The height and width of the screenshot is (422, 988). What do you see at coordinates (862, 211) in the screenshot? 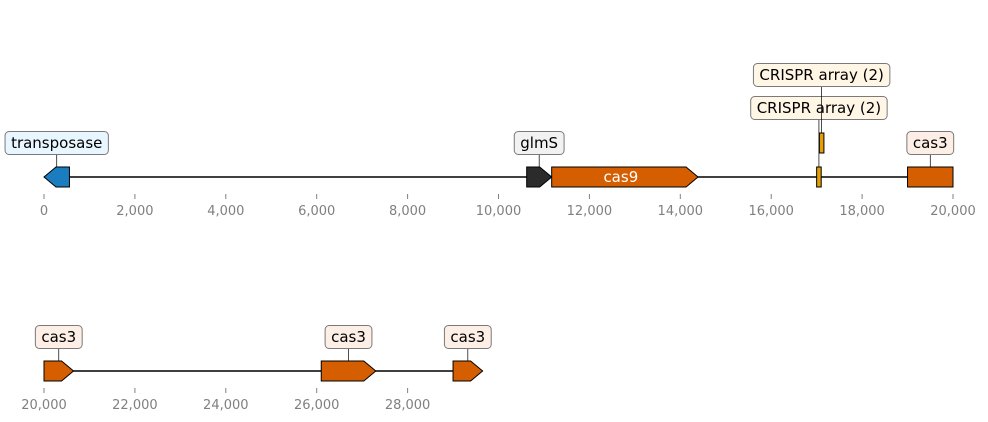
I see `axis-tick-label: 18,000` at bounding box center [862, 211].